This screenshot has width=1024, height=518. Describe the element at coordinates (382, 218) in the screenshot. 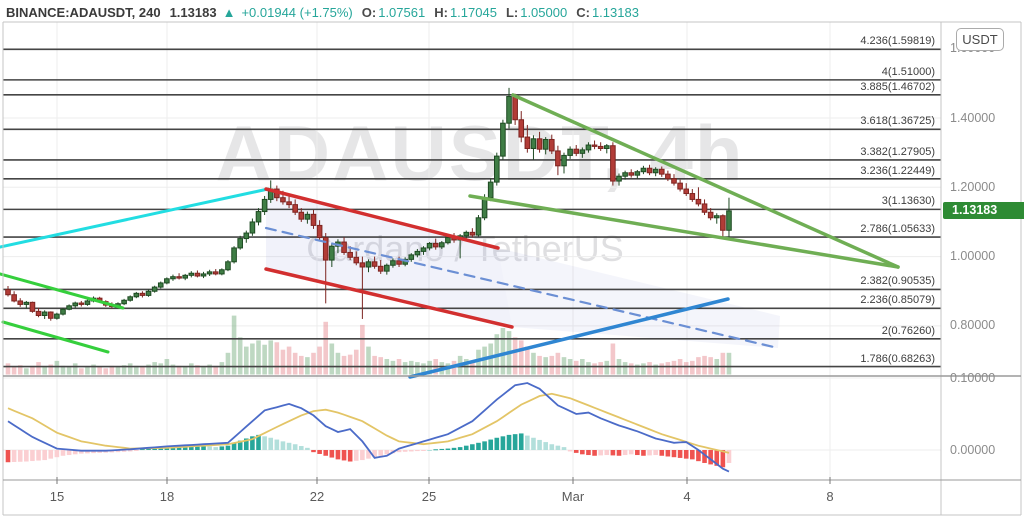

I see `channel-top-red` at that location.